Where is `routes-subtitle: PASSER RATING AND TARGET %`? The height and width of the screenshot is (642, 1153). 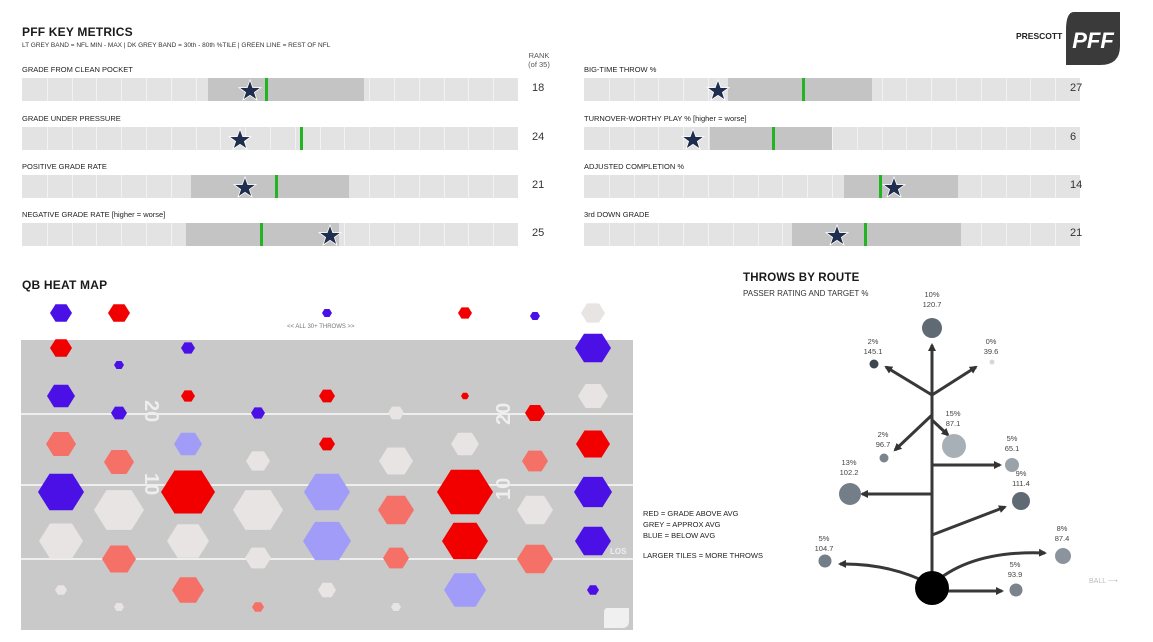
routes-subtitle: PASSER RATING AND TARGET % is located at coordinates (806, 293).